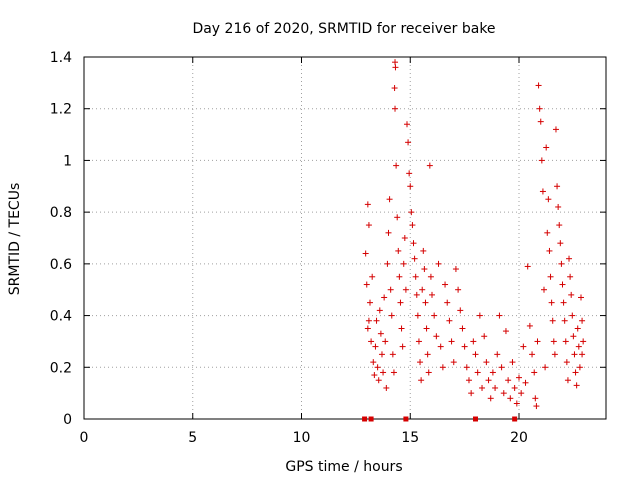  What do you see at coordinates (61, 213) in the screenshot?
I see `y-tick-label: 0.8` at bounding box center [61, 213].